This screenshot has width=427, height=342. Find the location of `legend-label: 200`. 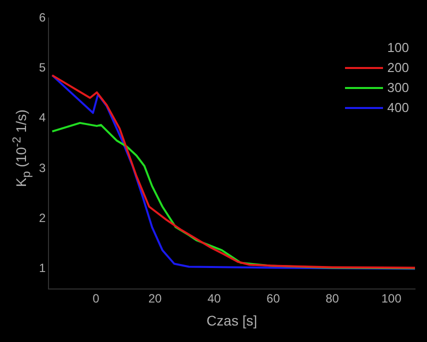

legend-label: 200 is located at coordinates (398, 68).